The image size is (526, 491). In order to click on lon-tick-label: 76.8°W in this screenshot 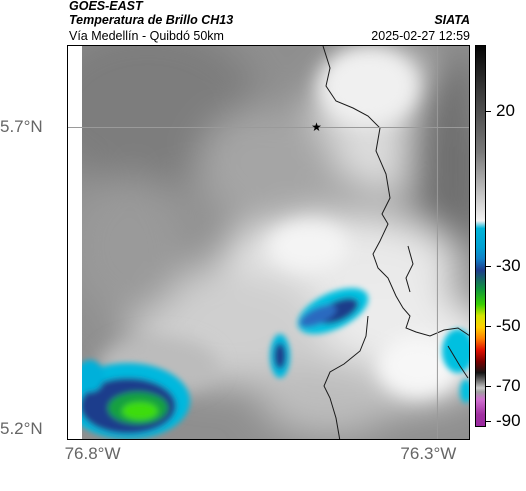, I will do `click(92, 453)`.